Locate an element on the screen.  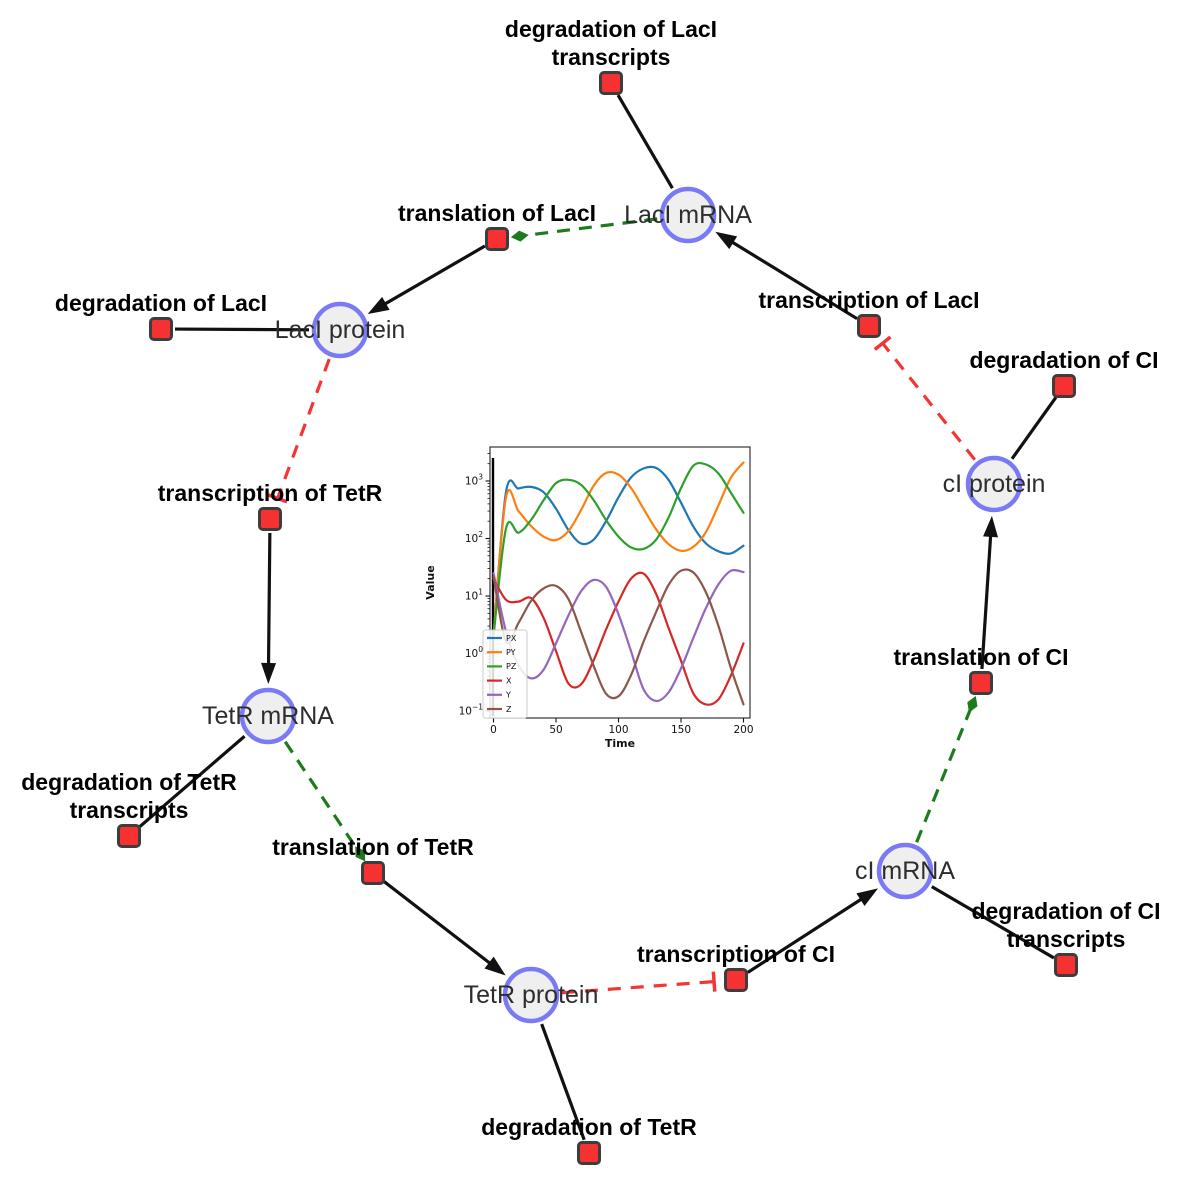
series-PY is located at coordinates (618, 549).